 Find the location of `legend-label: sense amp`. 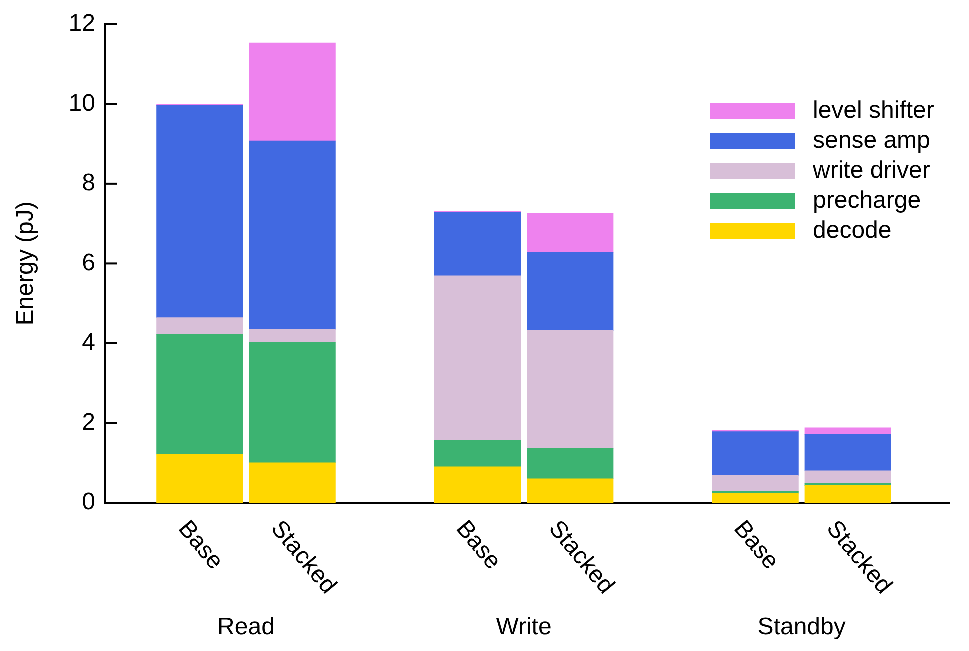

legend-label: sense amp is located at coordinates (871, 140).